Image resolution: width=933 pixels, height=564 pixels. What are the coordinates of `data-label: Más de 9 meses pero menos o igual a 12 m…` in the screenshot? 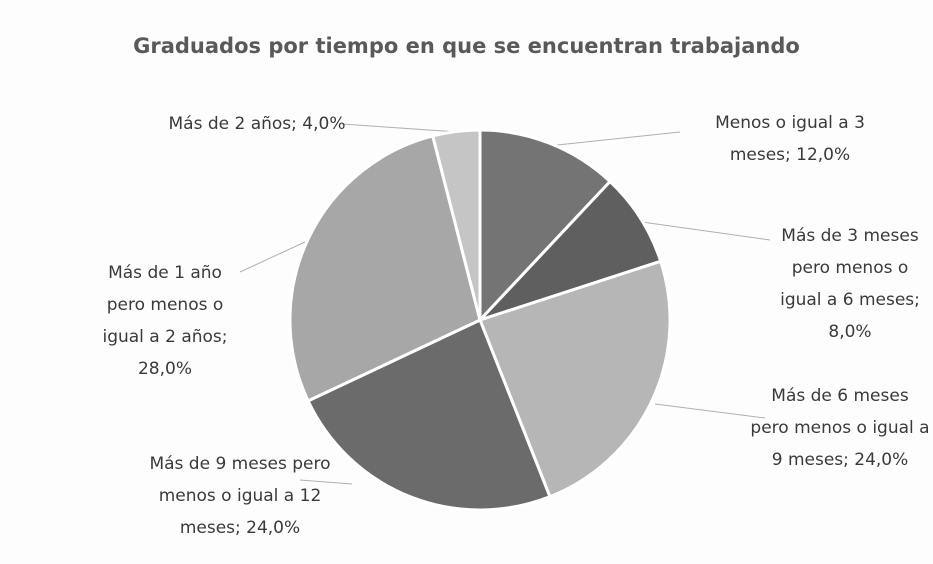 It's located at (240, 496).